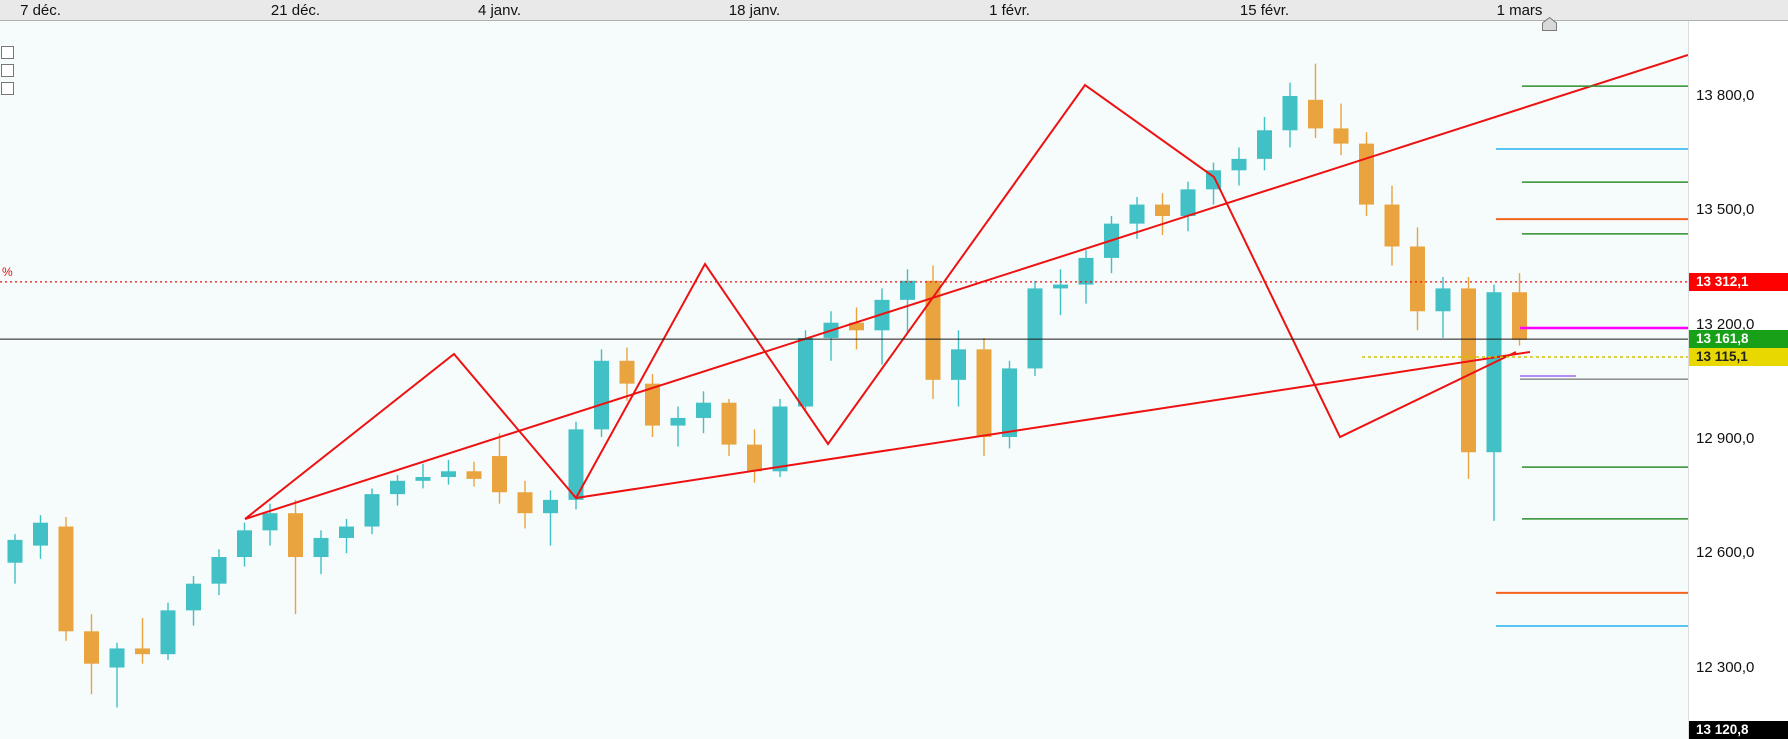 This screenshot has width=1788, height=739. What do you see at coordinates (754, 10) in the screenshot?
I see `date-label: 18 janv.` at bounding box center [754, 10].